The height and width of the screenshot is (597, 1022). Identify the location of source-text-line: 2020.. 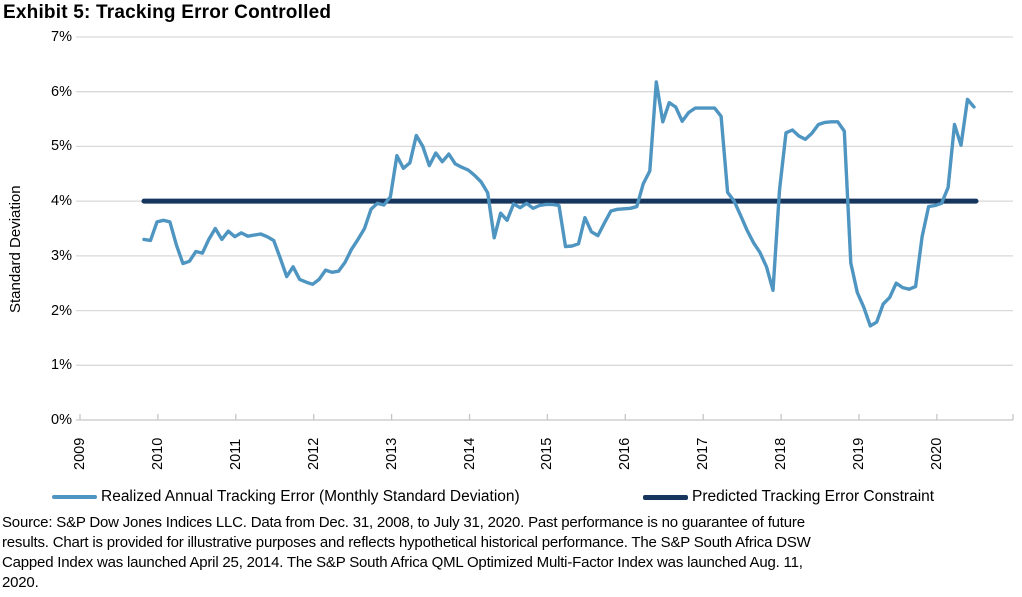
(20, 582).